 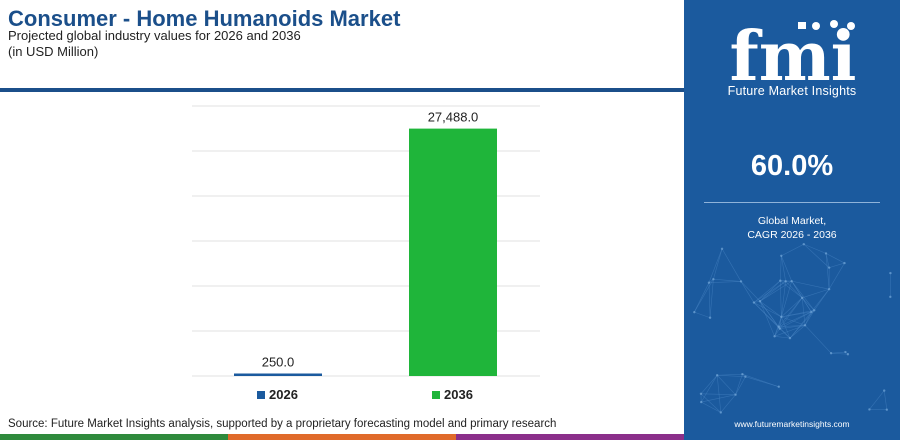 What do you see at coordinates (436, 395) in the screenshot?
I see `legend-swatch-2036` at bounding box center [436, 395].